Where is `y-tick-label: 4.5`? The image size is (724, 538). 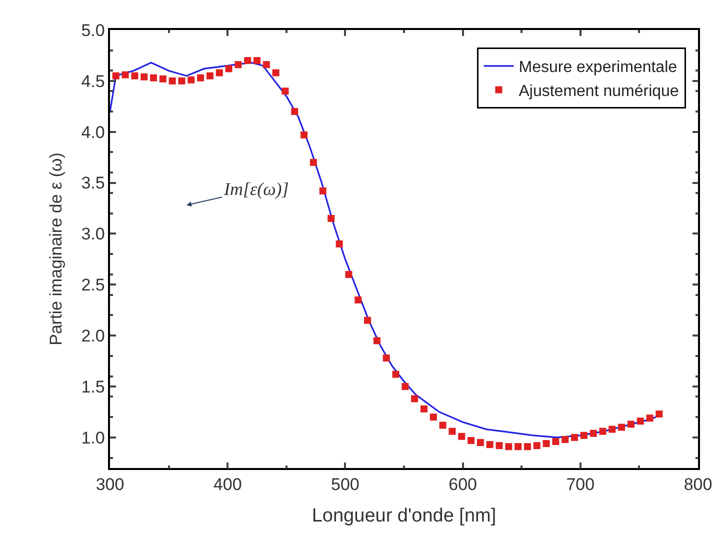 y-tick-label: 4.5 is located at coordinates (93, 81).